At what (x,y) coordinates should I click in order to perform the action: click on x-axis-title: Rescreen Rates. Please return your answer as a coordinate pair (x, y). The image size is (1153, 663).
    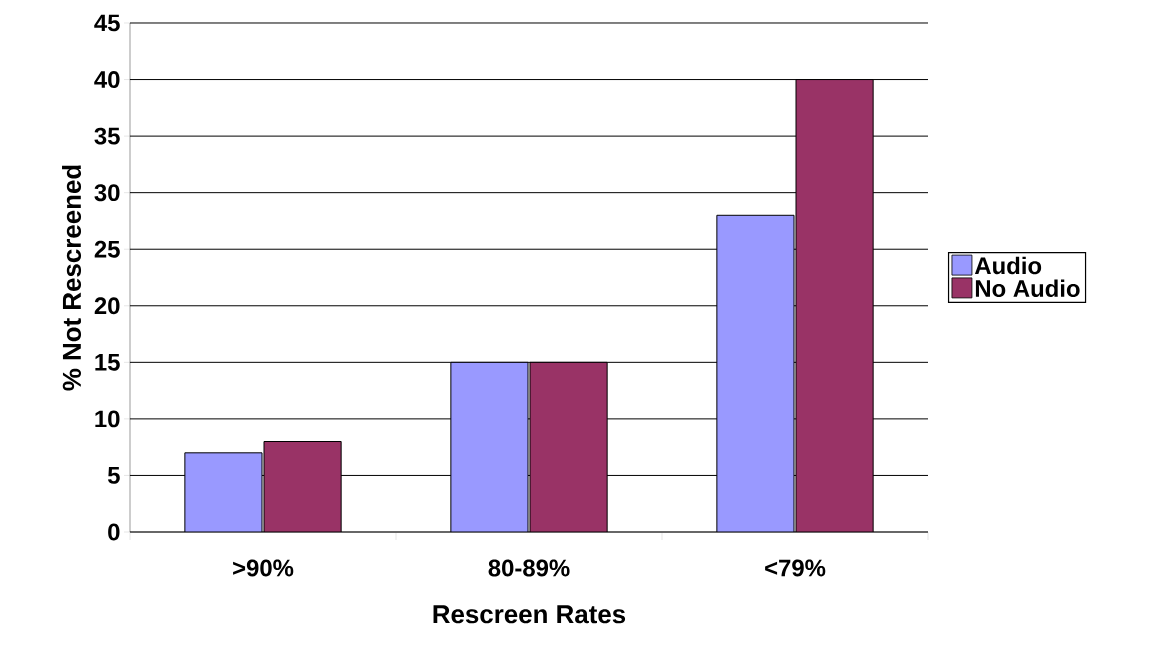
    Looking at the image, I should click on (529, 614).